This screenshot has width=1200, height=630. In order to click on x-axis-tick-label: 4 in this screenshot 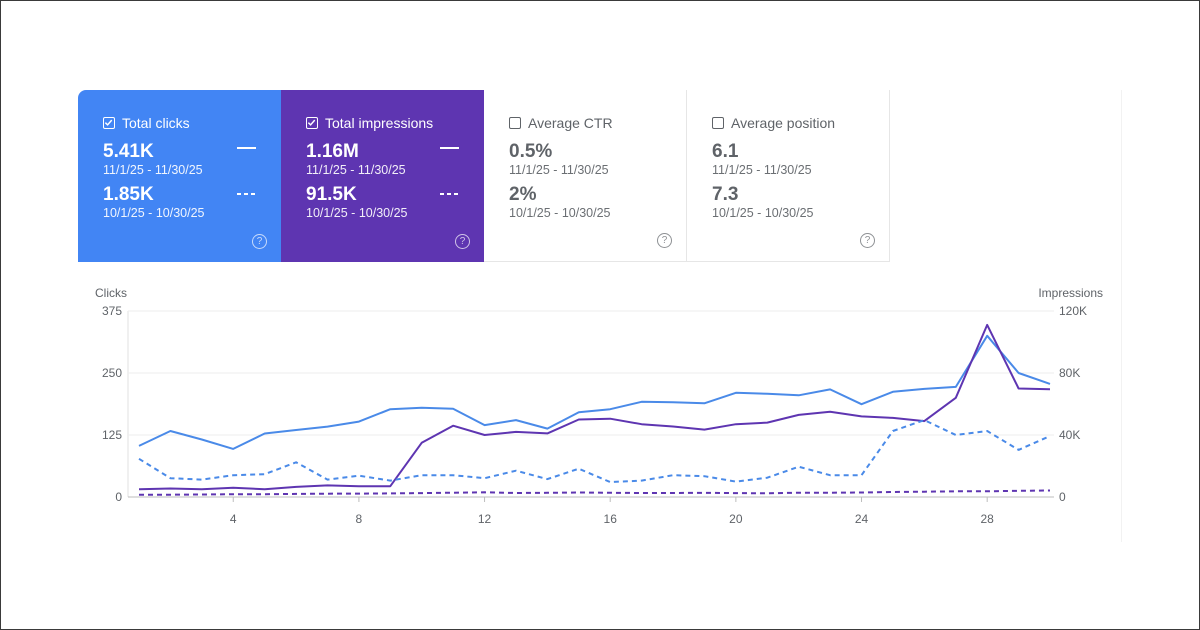, I will do `click(233, 519)`.